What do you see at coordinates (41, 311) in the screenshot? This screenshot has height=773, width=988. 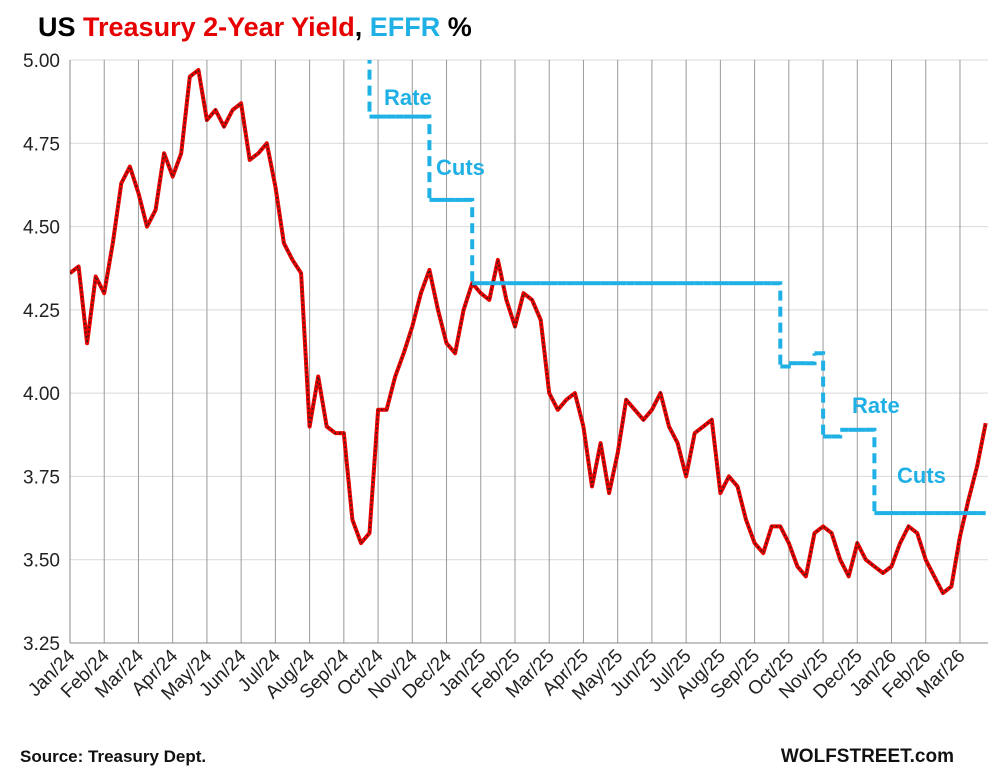 I see `y-tick-label: 4.25` at bounding box center [41, 311].